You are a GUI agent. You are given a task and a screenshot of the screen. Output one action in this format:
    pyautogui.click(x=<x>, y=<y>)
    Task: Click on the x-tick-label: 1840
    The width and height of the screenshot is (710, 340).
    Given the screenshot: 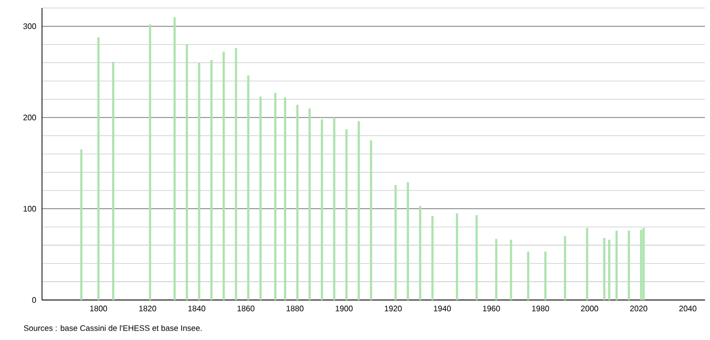 What is the action you would take?
    pyautogui.click(x=197, y=309)
    